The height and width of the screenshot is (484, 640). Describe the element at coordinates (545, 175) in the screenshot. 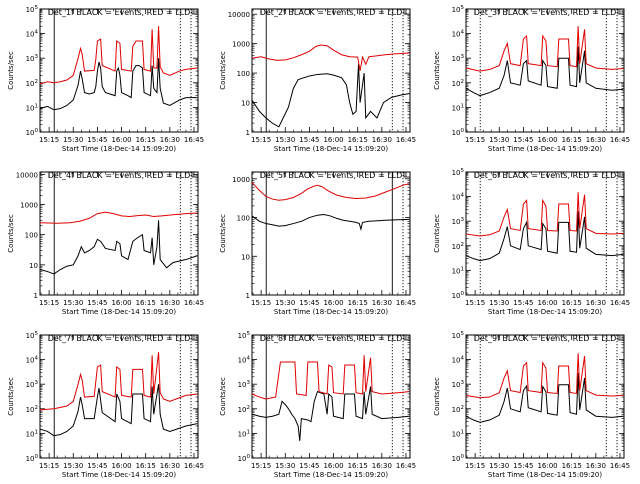

I see `panel-title: Det_6f BLACK = Events, RED = LLD` at that location.